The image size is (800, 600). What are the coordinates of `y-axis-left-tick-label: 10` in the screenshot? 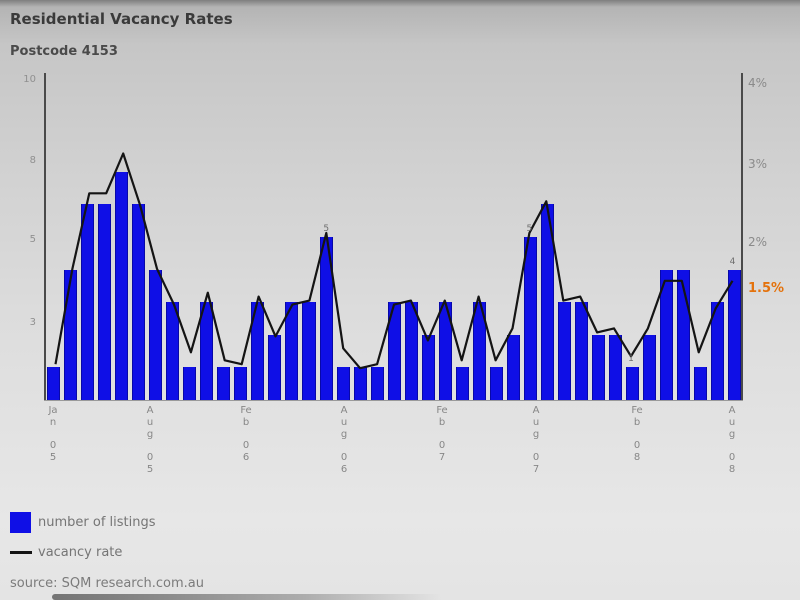 It's located at (29, 79).